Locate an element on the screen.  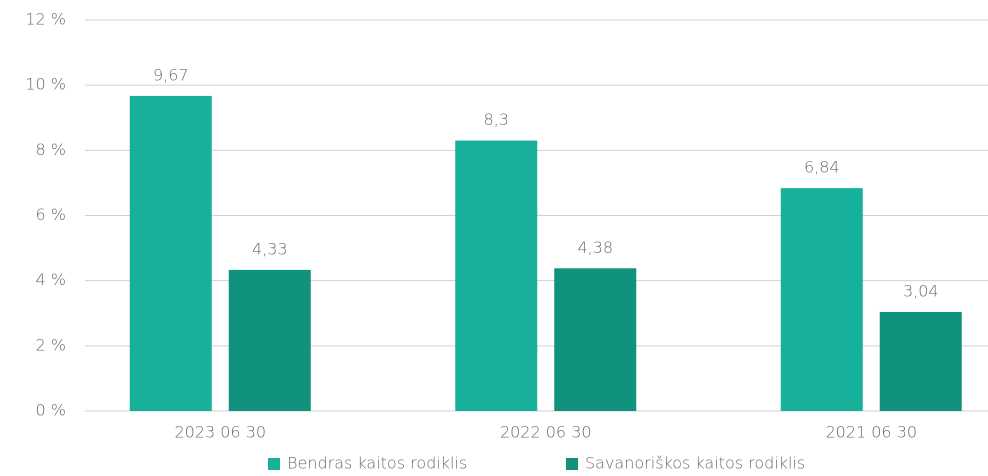
value-label: 4,33 is located at coordinates (270, 248).